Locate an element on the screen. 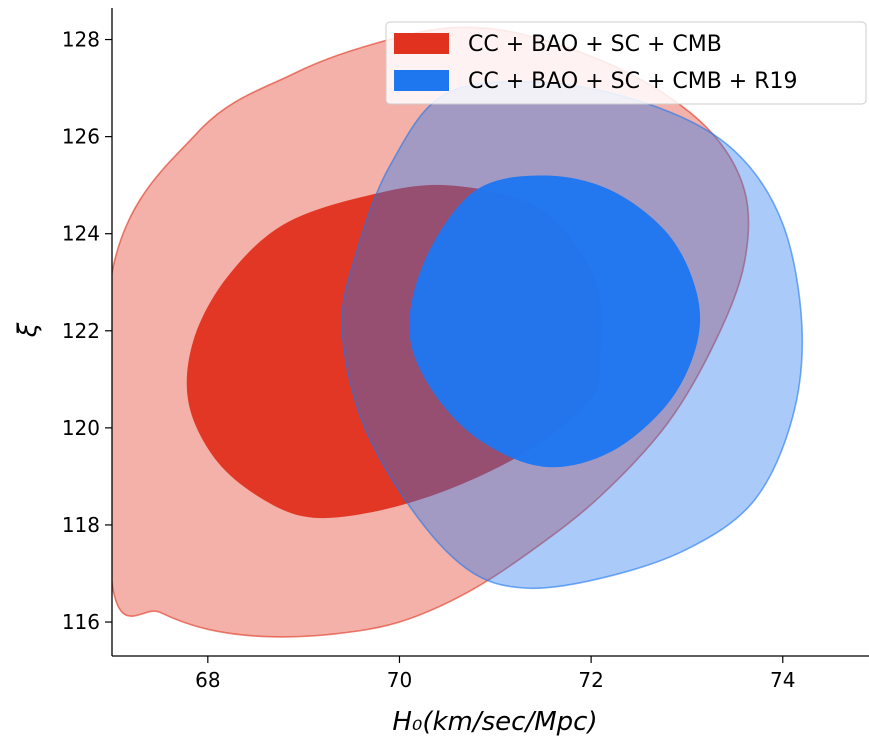  y-ticks: 116 118 120 122 124 126 128 is located at coordinates (87, 331).